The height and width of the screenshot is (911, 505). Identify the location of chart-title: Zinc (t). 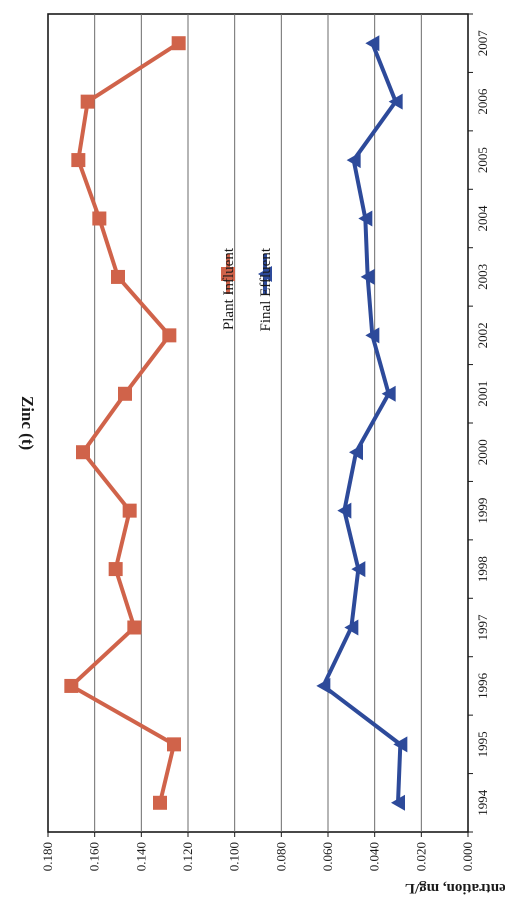
(27, 423).